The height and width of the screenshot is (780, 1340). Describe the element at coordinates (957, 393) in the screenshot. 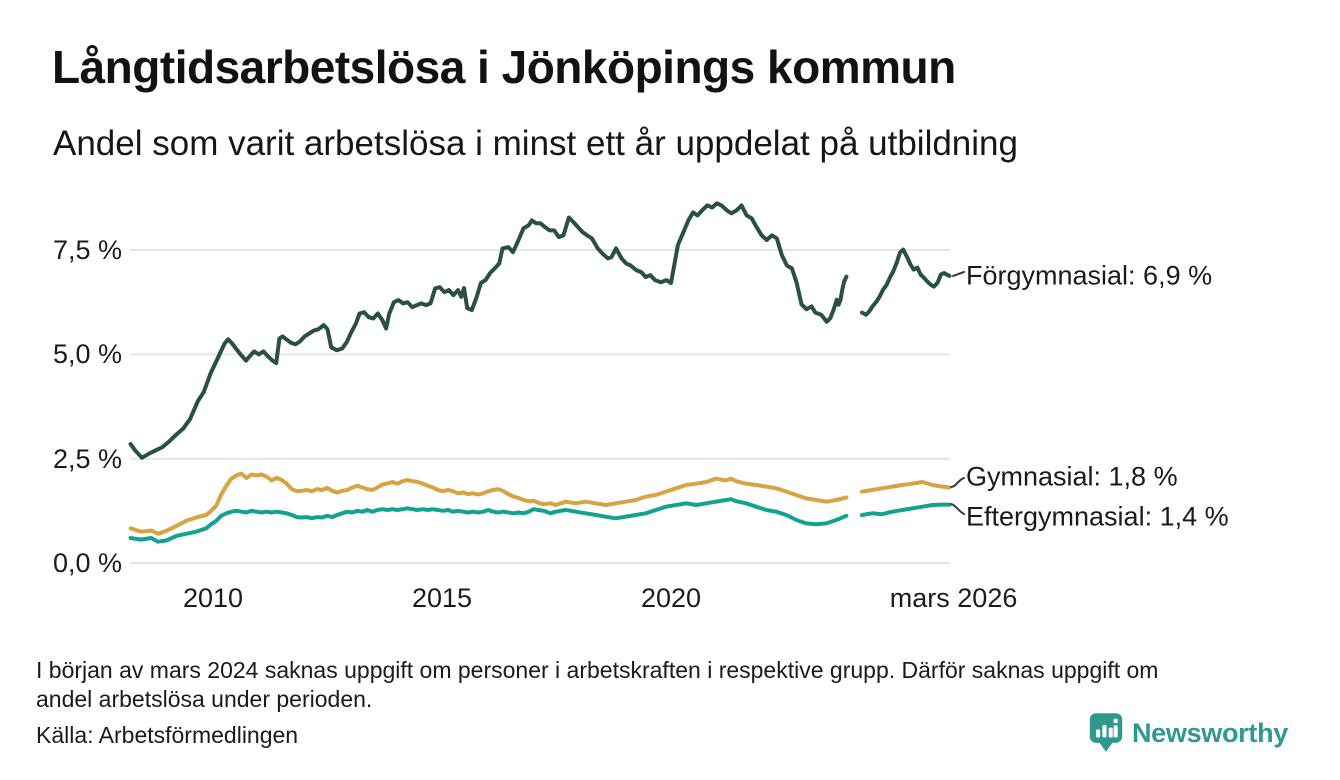

I see `label-connectors` at that location.